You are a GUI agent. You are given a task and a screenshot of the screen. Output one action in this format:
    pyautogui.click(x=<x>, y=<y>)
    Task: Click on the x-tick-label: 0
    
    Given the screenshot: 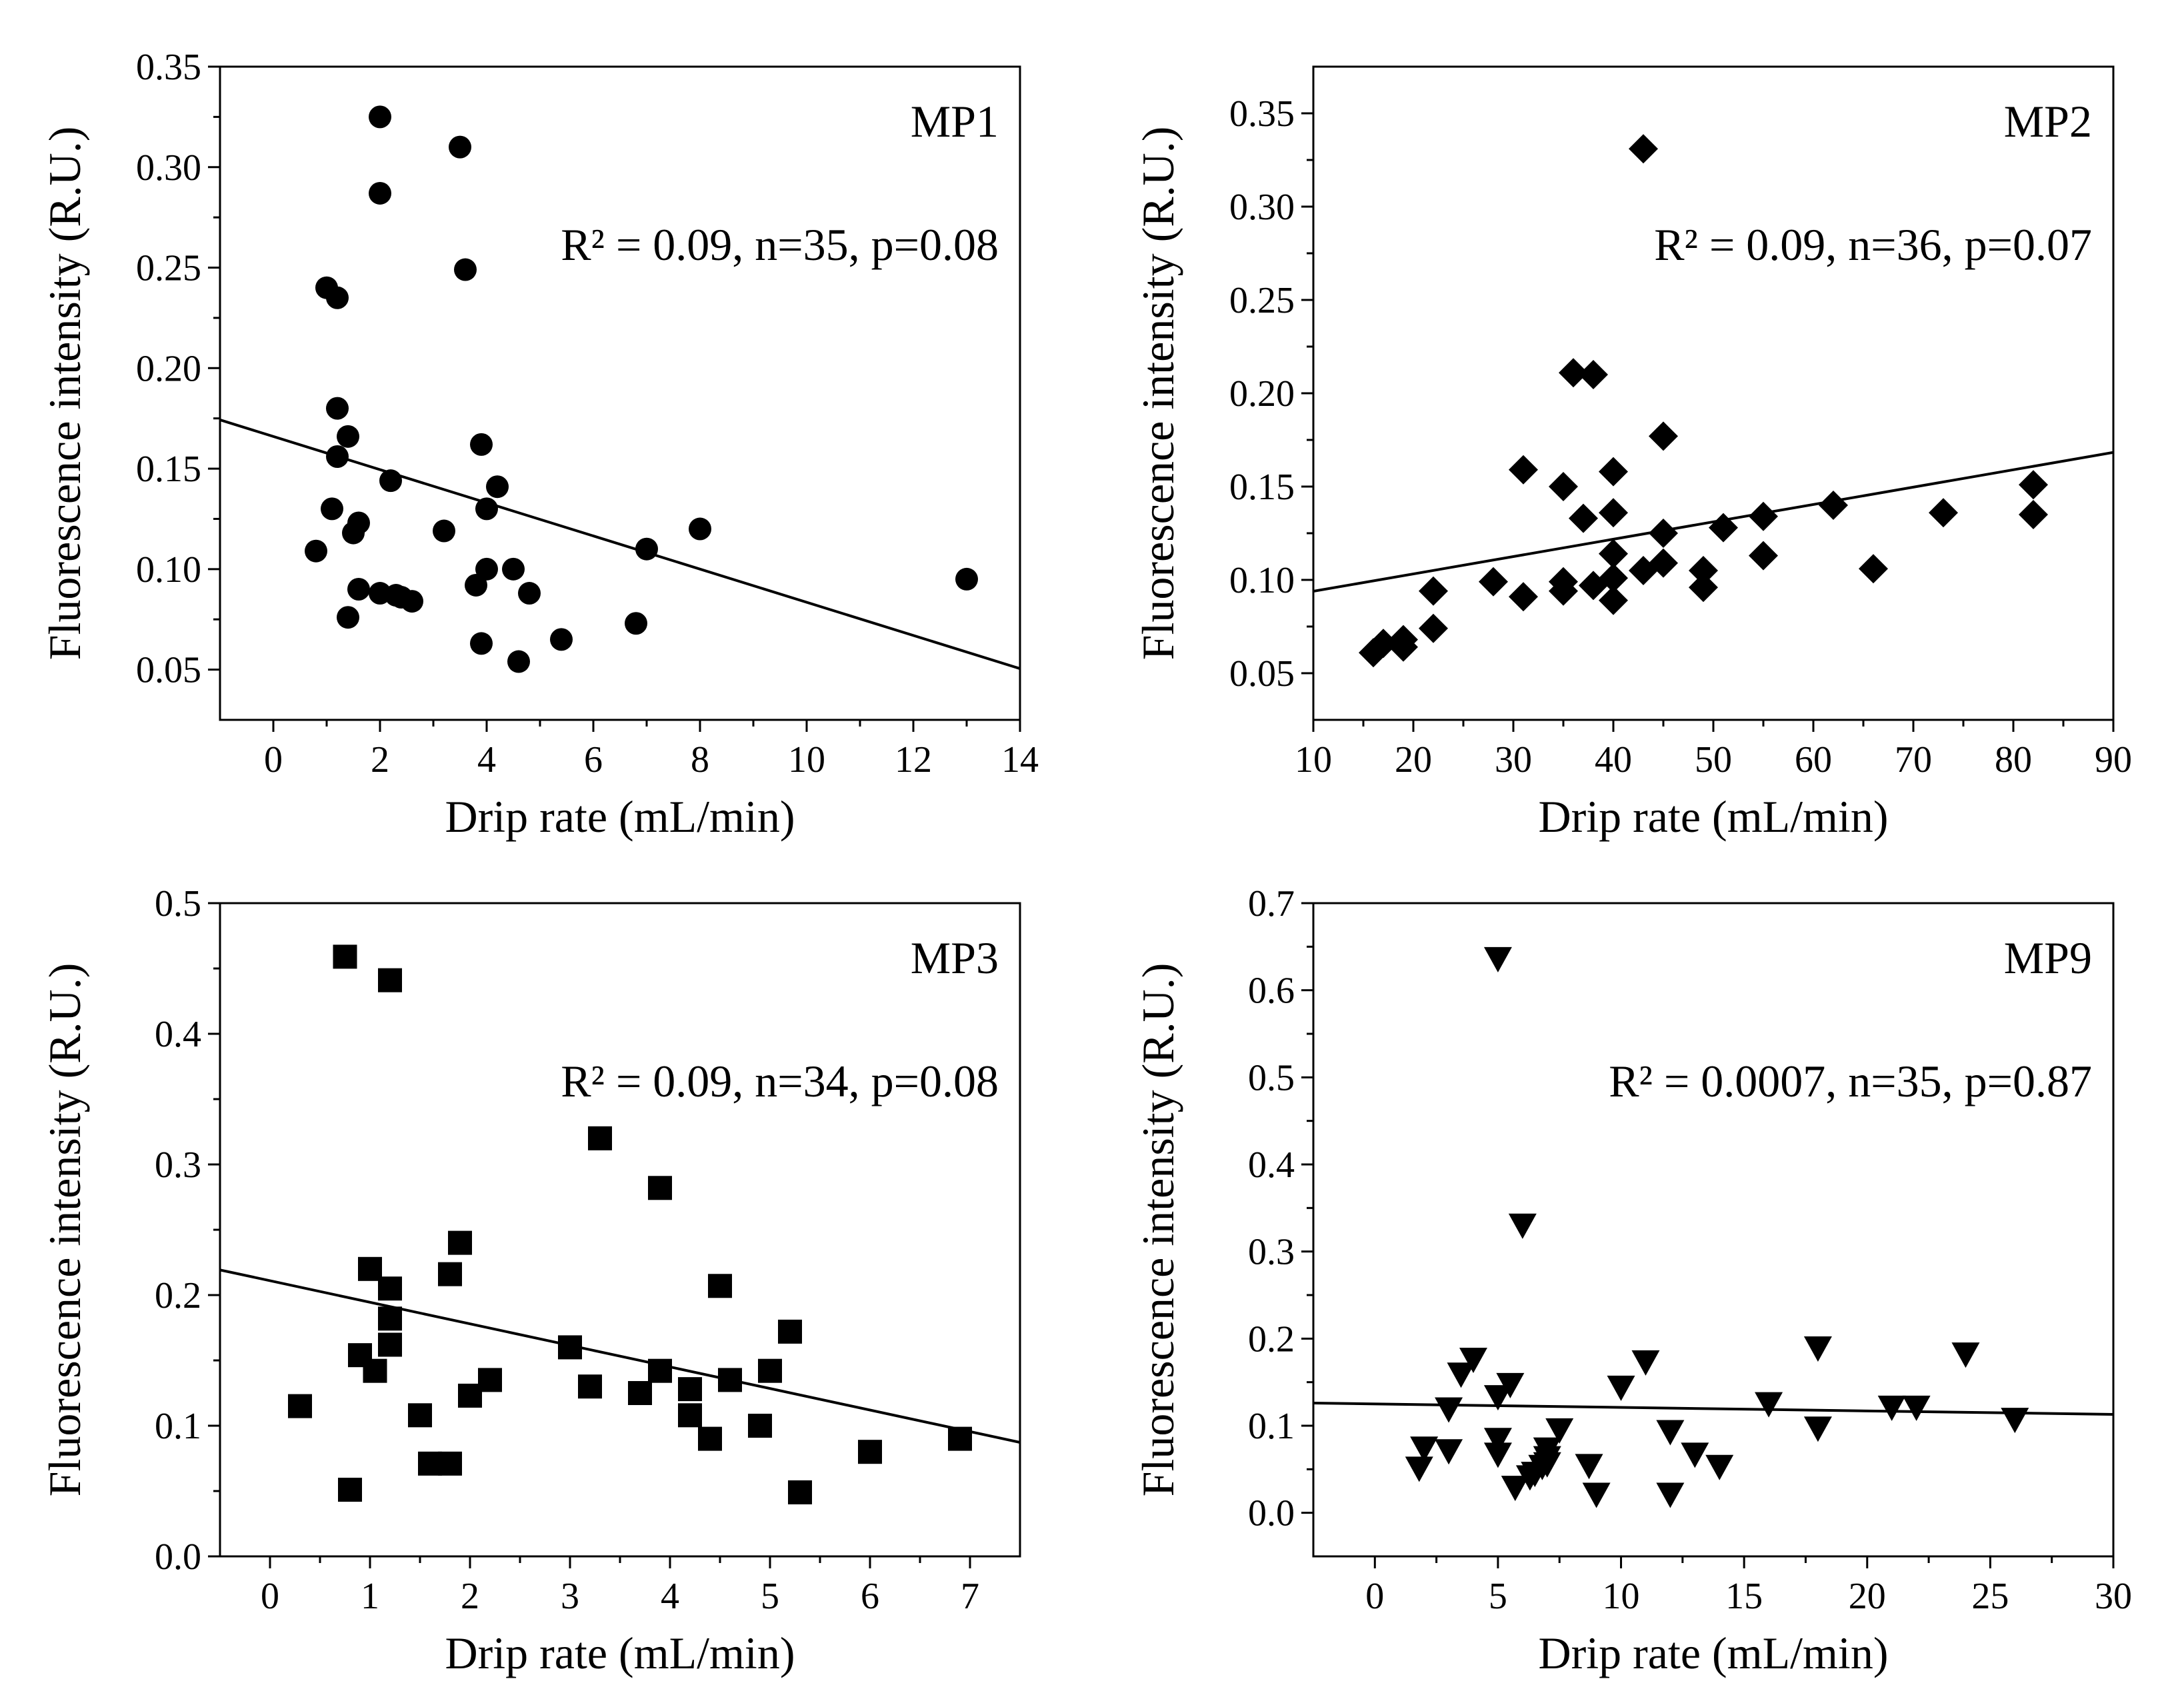 What is the action you would take?
    pyautogui.click(x=273, y=760)
    